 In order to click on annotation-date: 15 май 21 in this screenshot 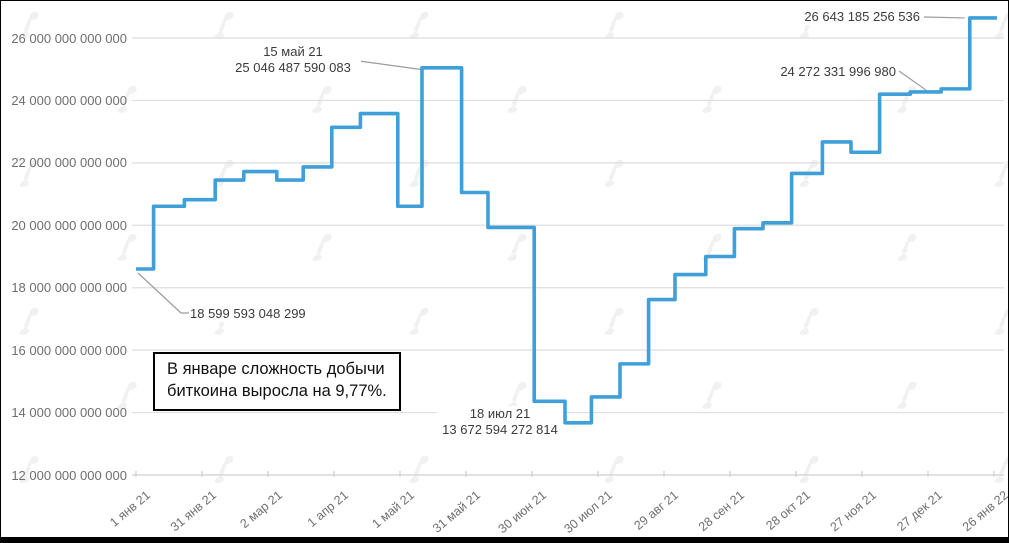, I will do `click(293, 51)`.